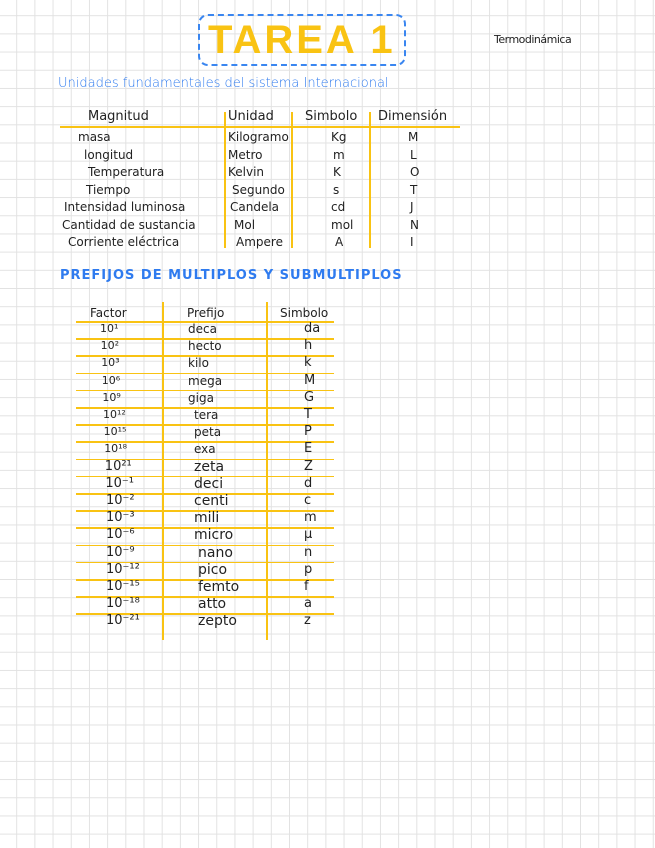 The image size is (655, 848). What do you see at coordinates (533, 39) in the screenshot?
I see `subject-label: Termodinámica` at bounding box center [533, 39].